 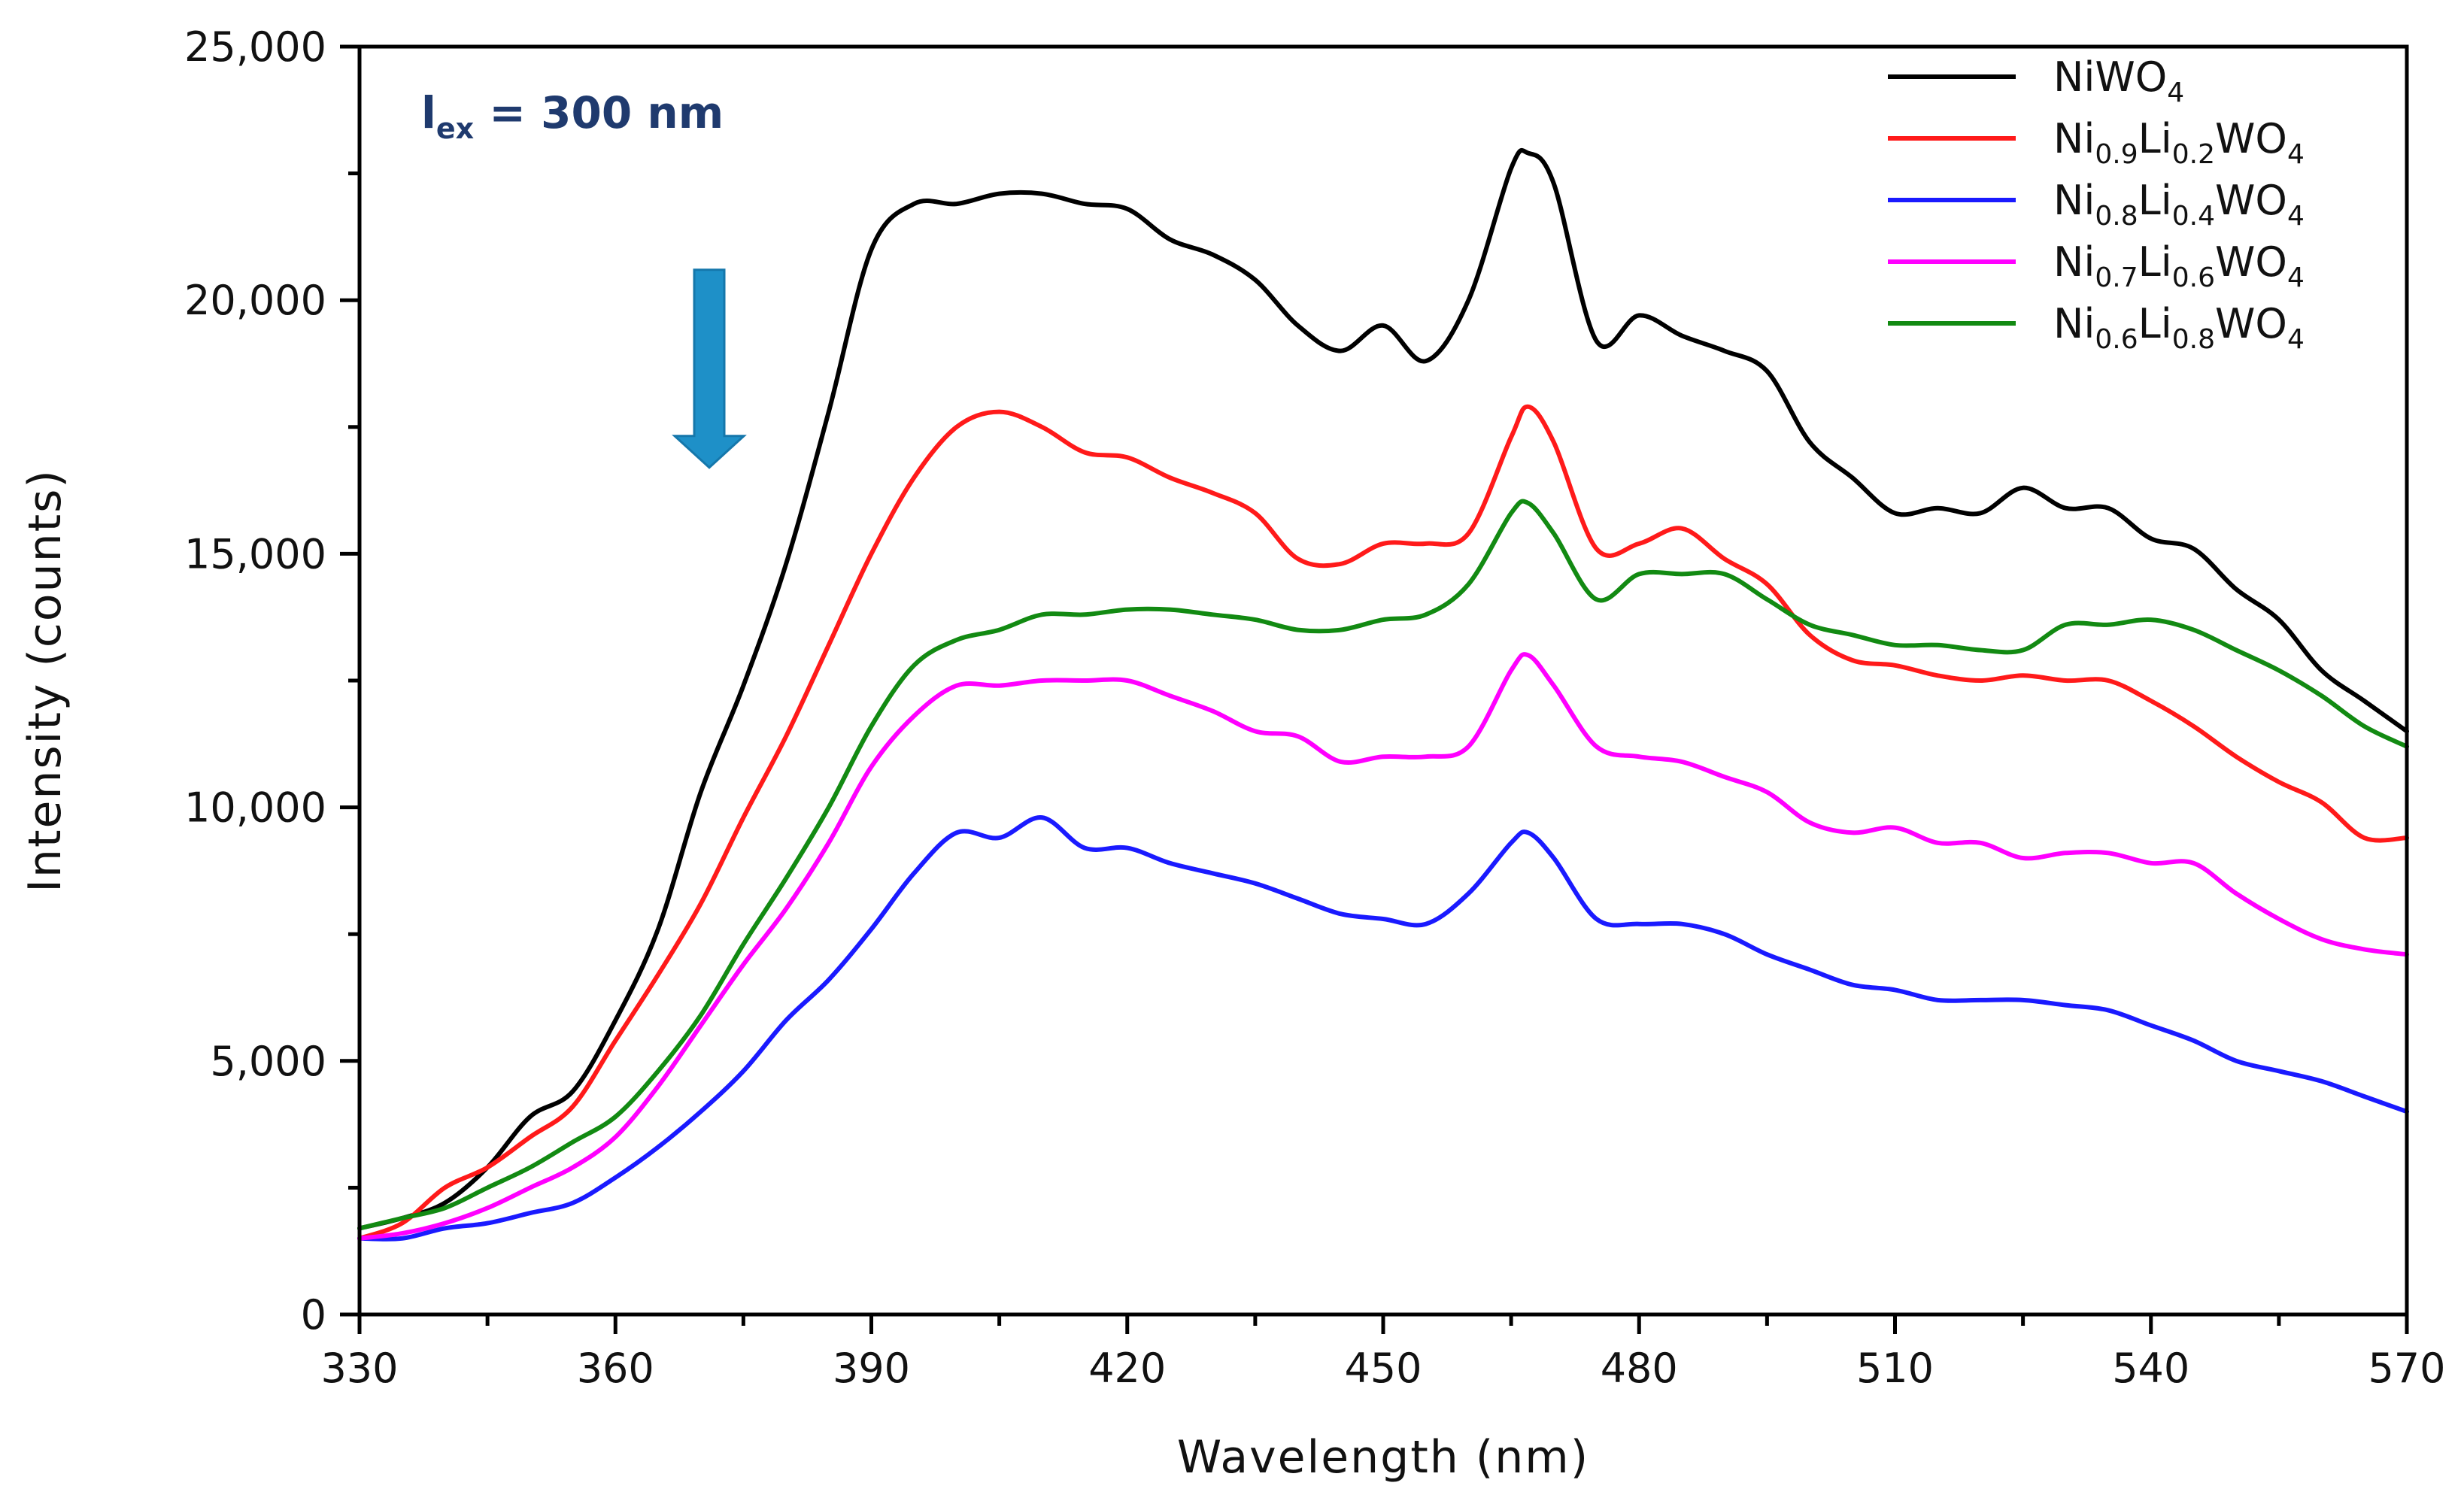 I want to click on x-tick-labels: 330 360 390 420 450 480 510 540 570, so click(x=1382, y=1368).